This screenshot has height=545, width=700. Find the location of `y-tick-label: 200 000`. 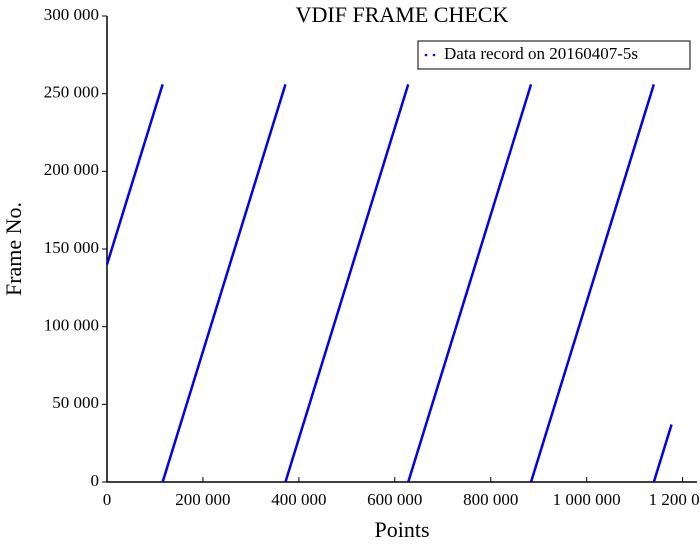

y-tick-label: 200 000 is located at coordinates (71, 169).